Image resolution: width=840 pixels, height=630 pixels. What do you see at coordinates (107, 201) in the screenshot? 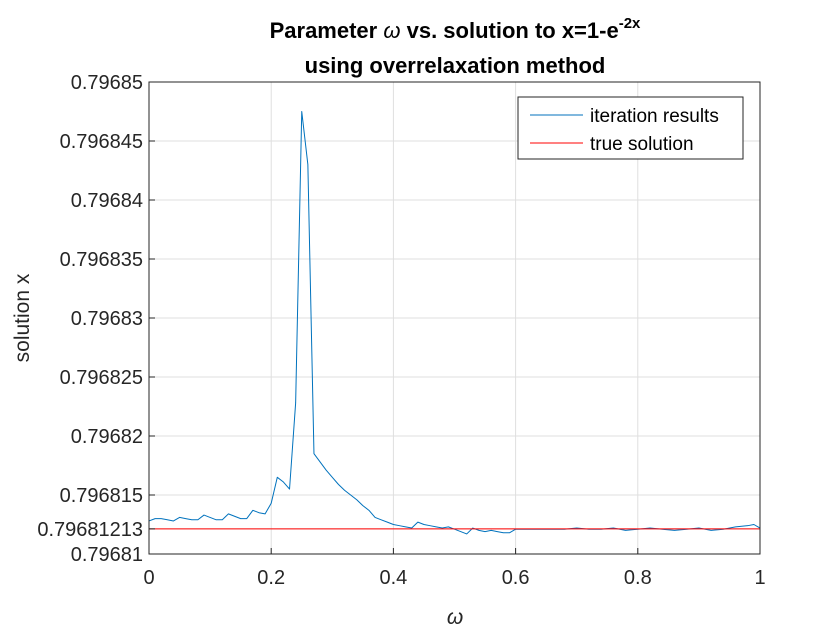
I see `y-tick-label: 0.79684` at bounding box center [107, 201].